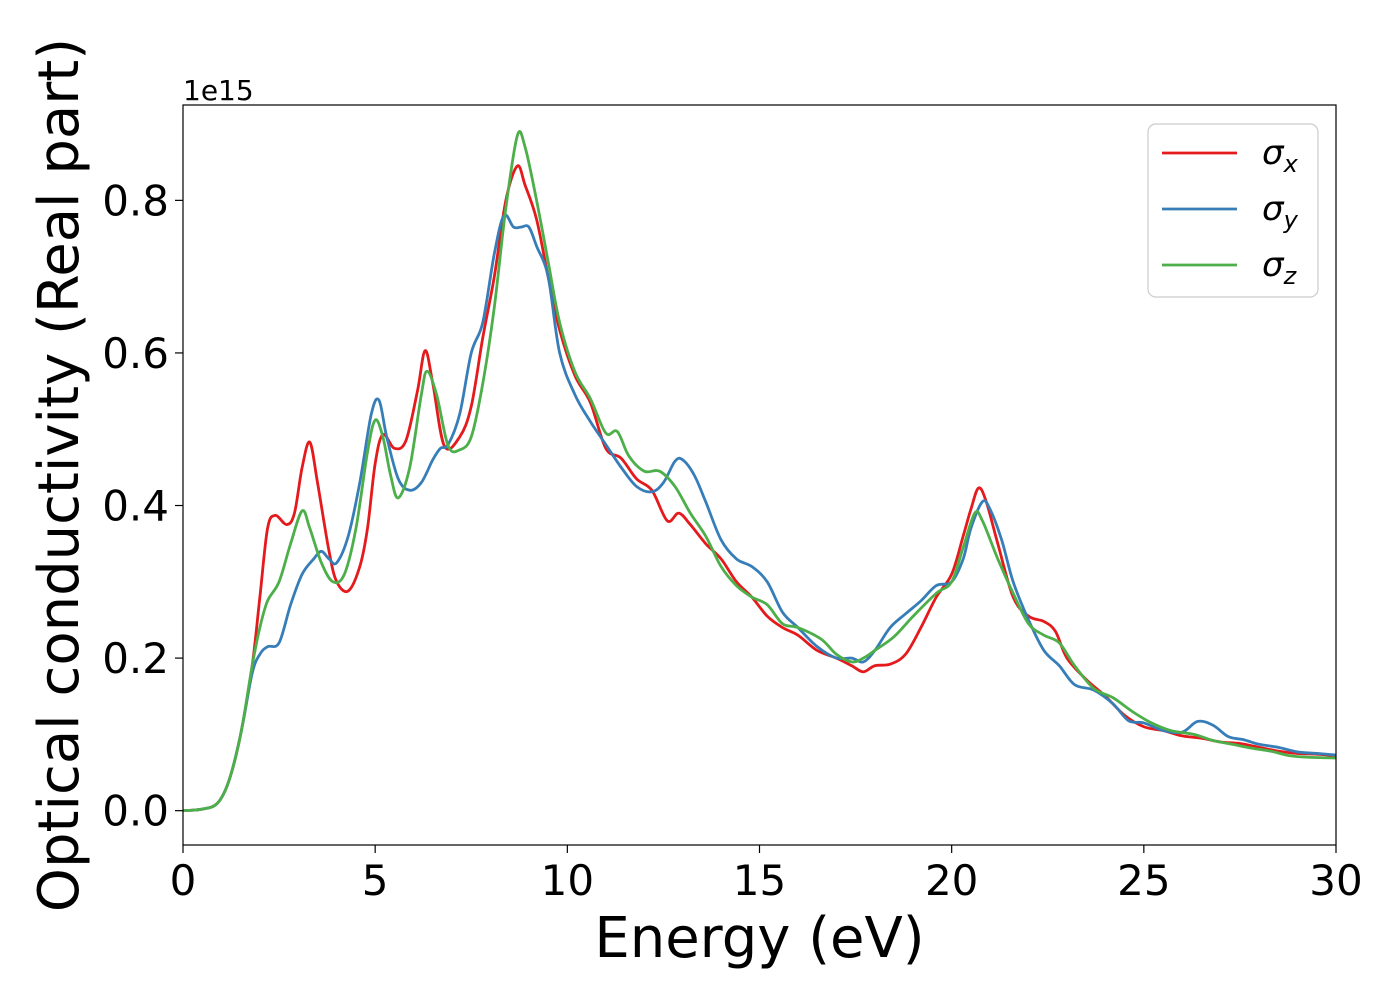 The image size is (1400, 1000). Describe the element at coordinates (951, 880) in the screenshot. I see `x-tick-label: 20` at that location.